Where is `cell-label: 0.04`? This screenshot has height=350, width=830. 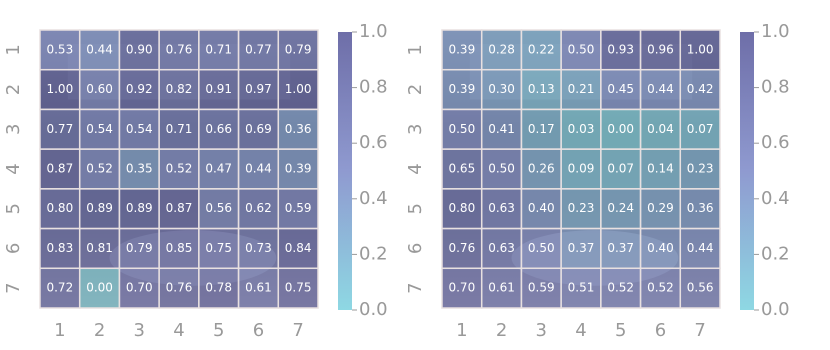 cell-label: 0.04 is located at coordinates (660, 129).